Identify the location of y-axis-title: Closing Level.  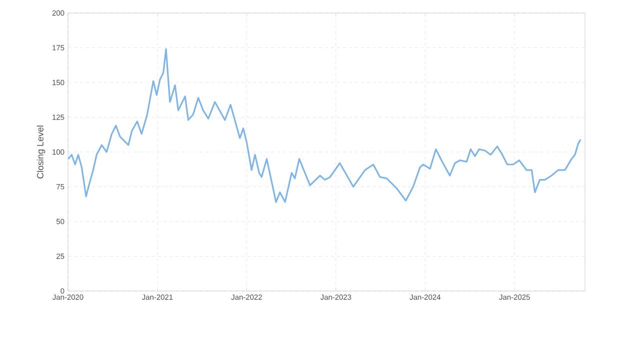
(41, 152).